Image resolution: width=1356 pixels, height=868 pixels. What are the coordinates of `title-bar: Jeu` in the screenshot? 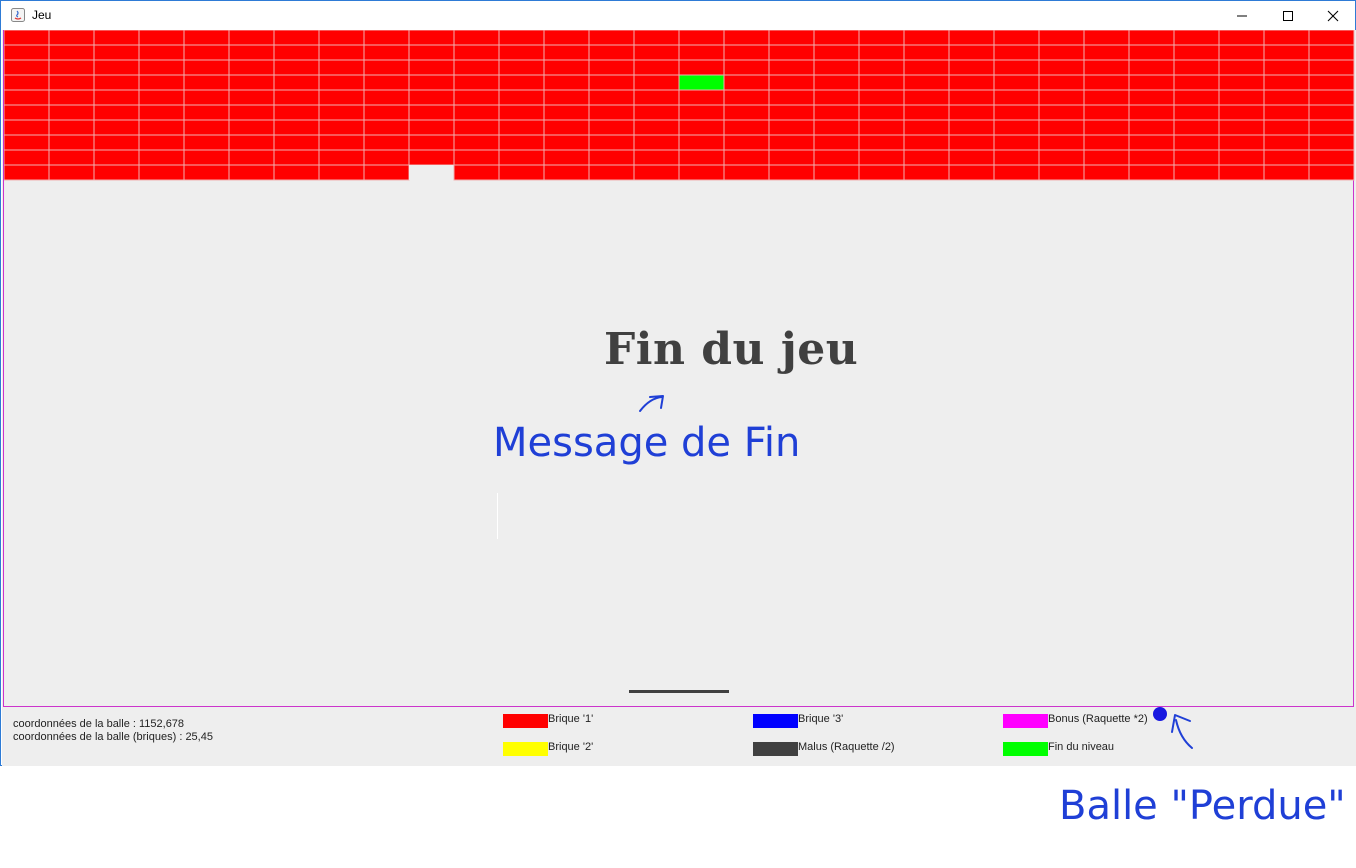 It's located at (678, 15).